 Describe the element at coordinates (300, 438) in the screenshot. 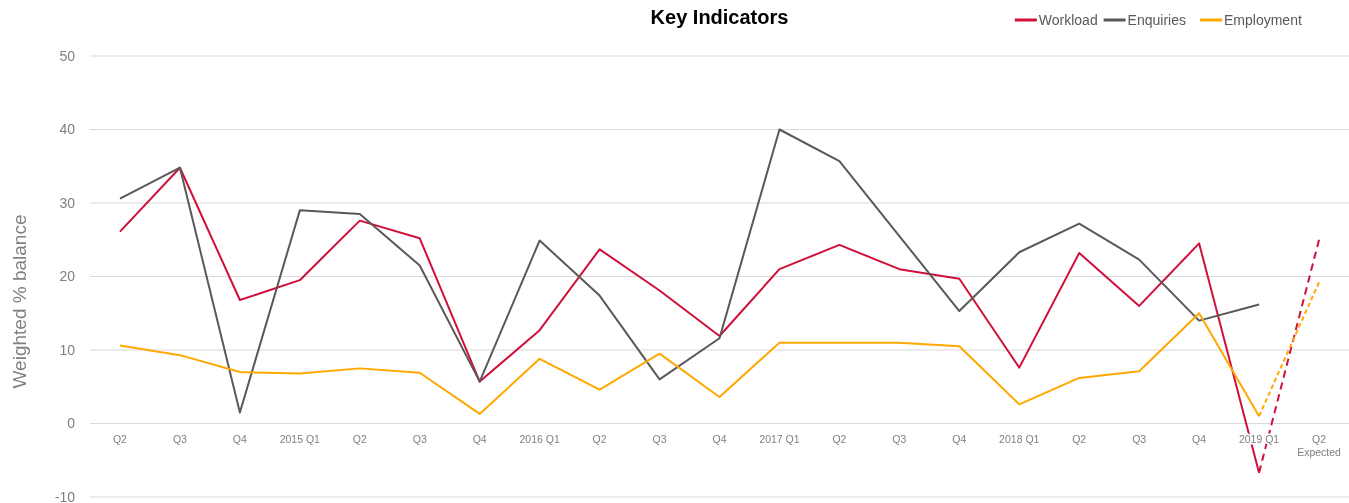

I see `x-tick-label: 2015 Q1` at that location.